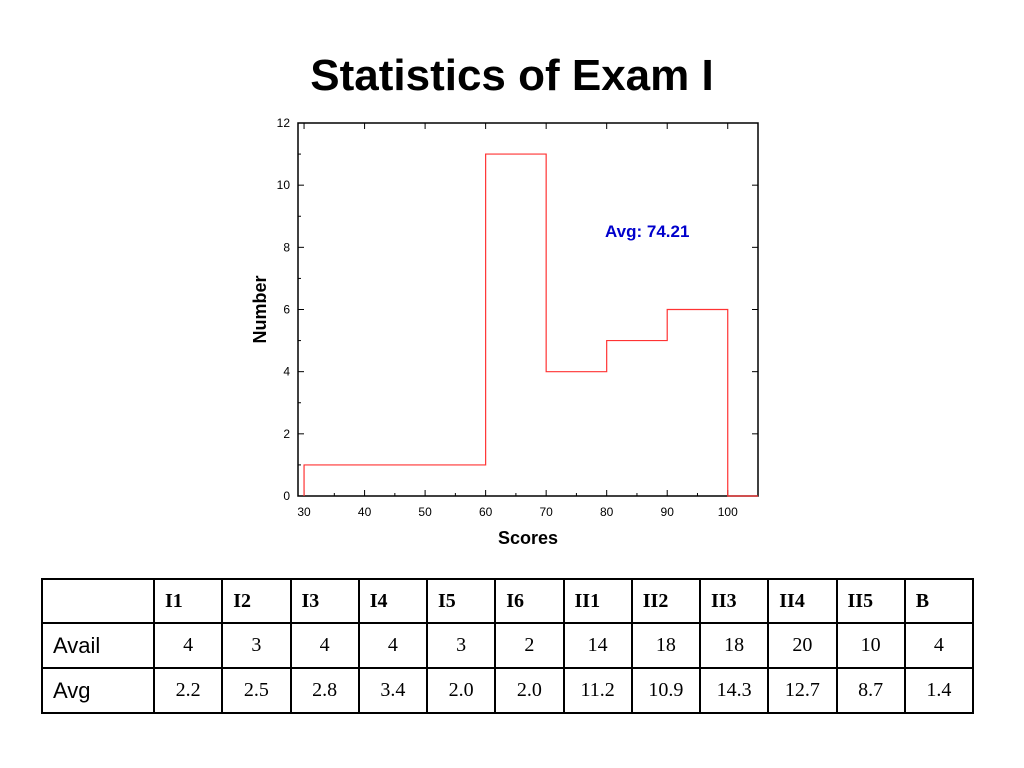  What do you see at coordinates (286, 247) in the screenshot?
I see `y-tick-label: 8` at bounding box center [286, 247].